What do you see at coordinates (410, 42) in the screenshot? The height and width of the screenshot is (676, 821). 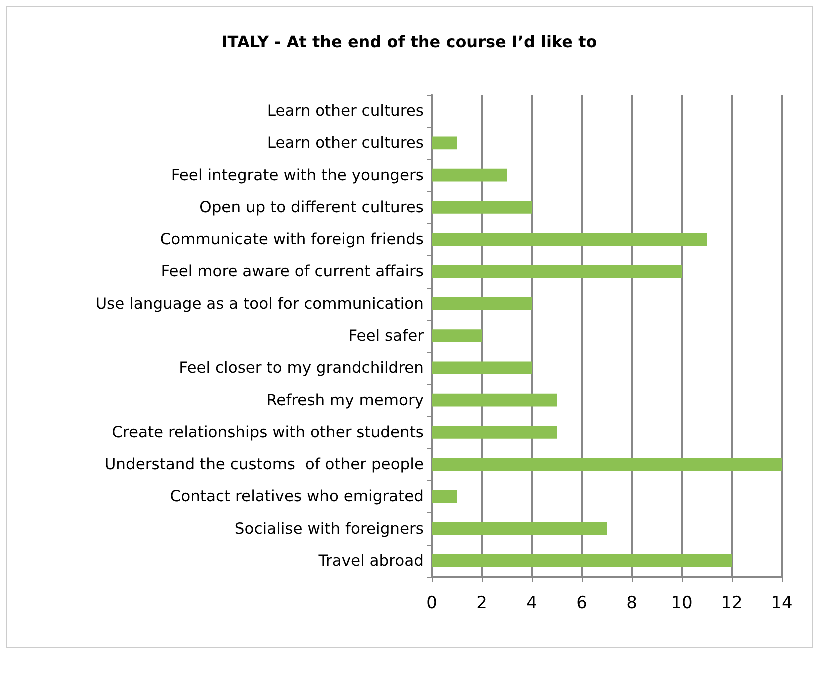 I see `chart-title: ITALY - At the end of the course I’d like to` at bounding box center [410, 42].